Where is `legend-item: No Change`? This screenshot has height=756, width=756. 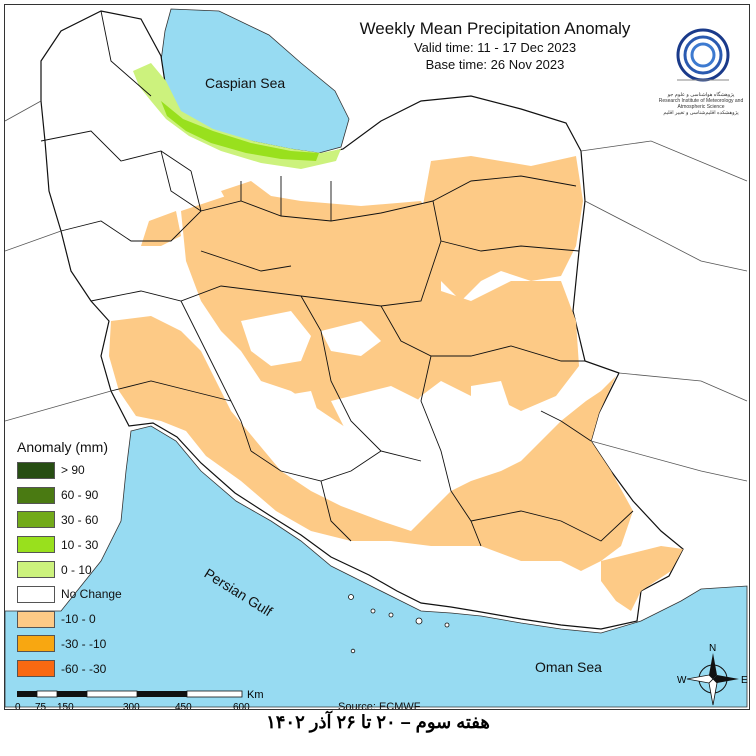 legend-item: No Change is located at coordinates (87, 594).